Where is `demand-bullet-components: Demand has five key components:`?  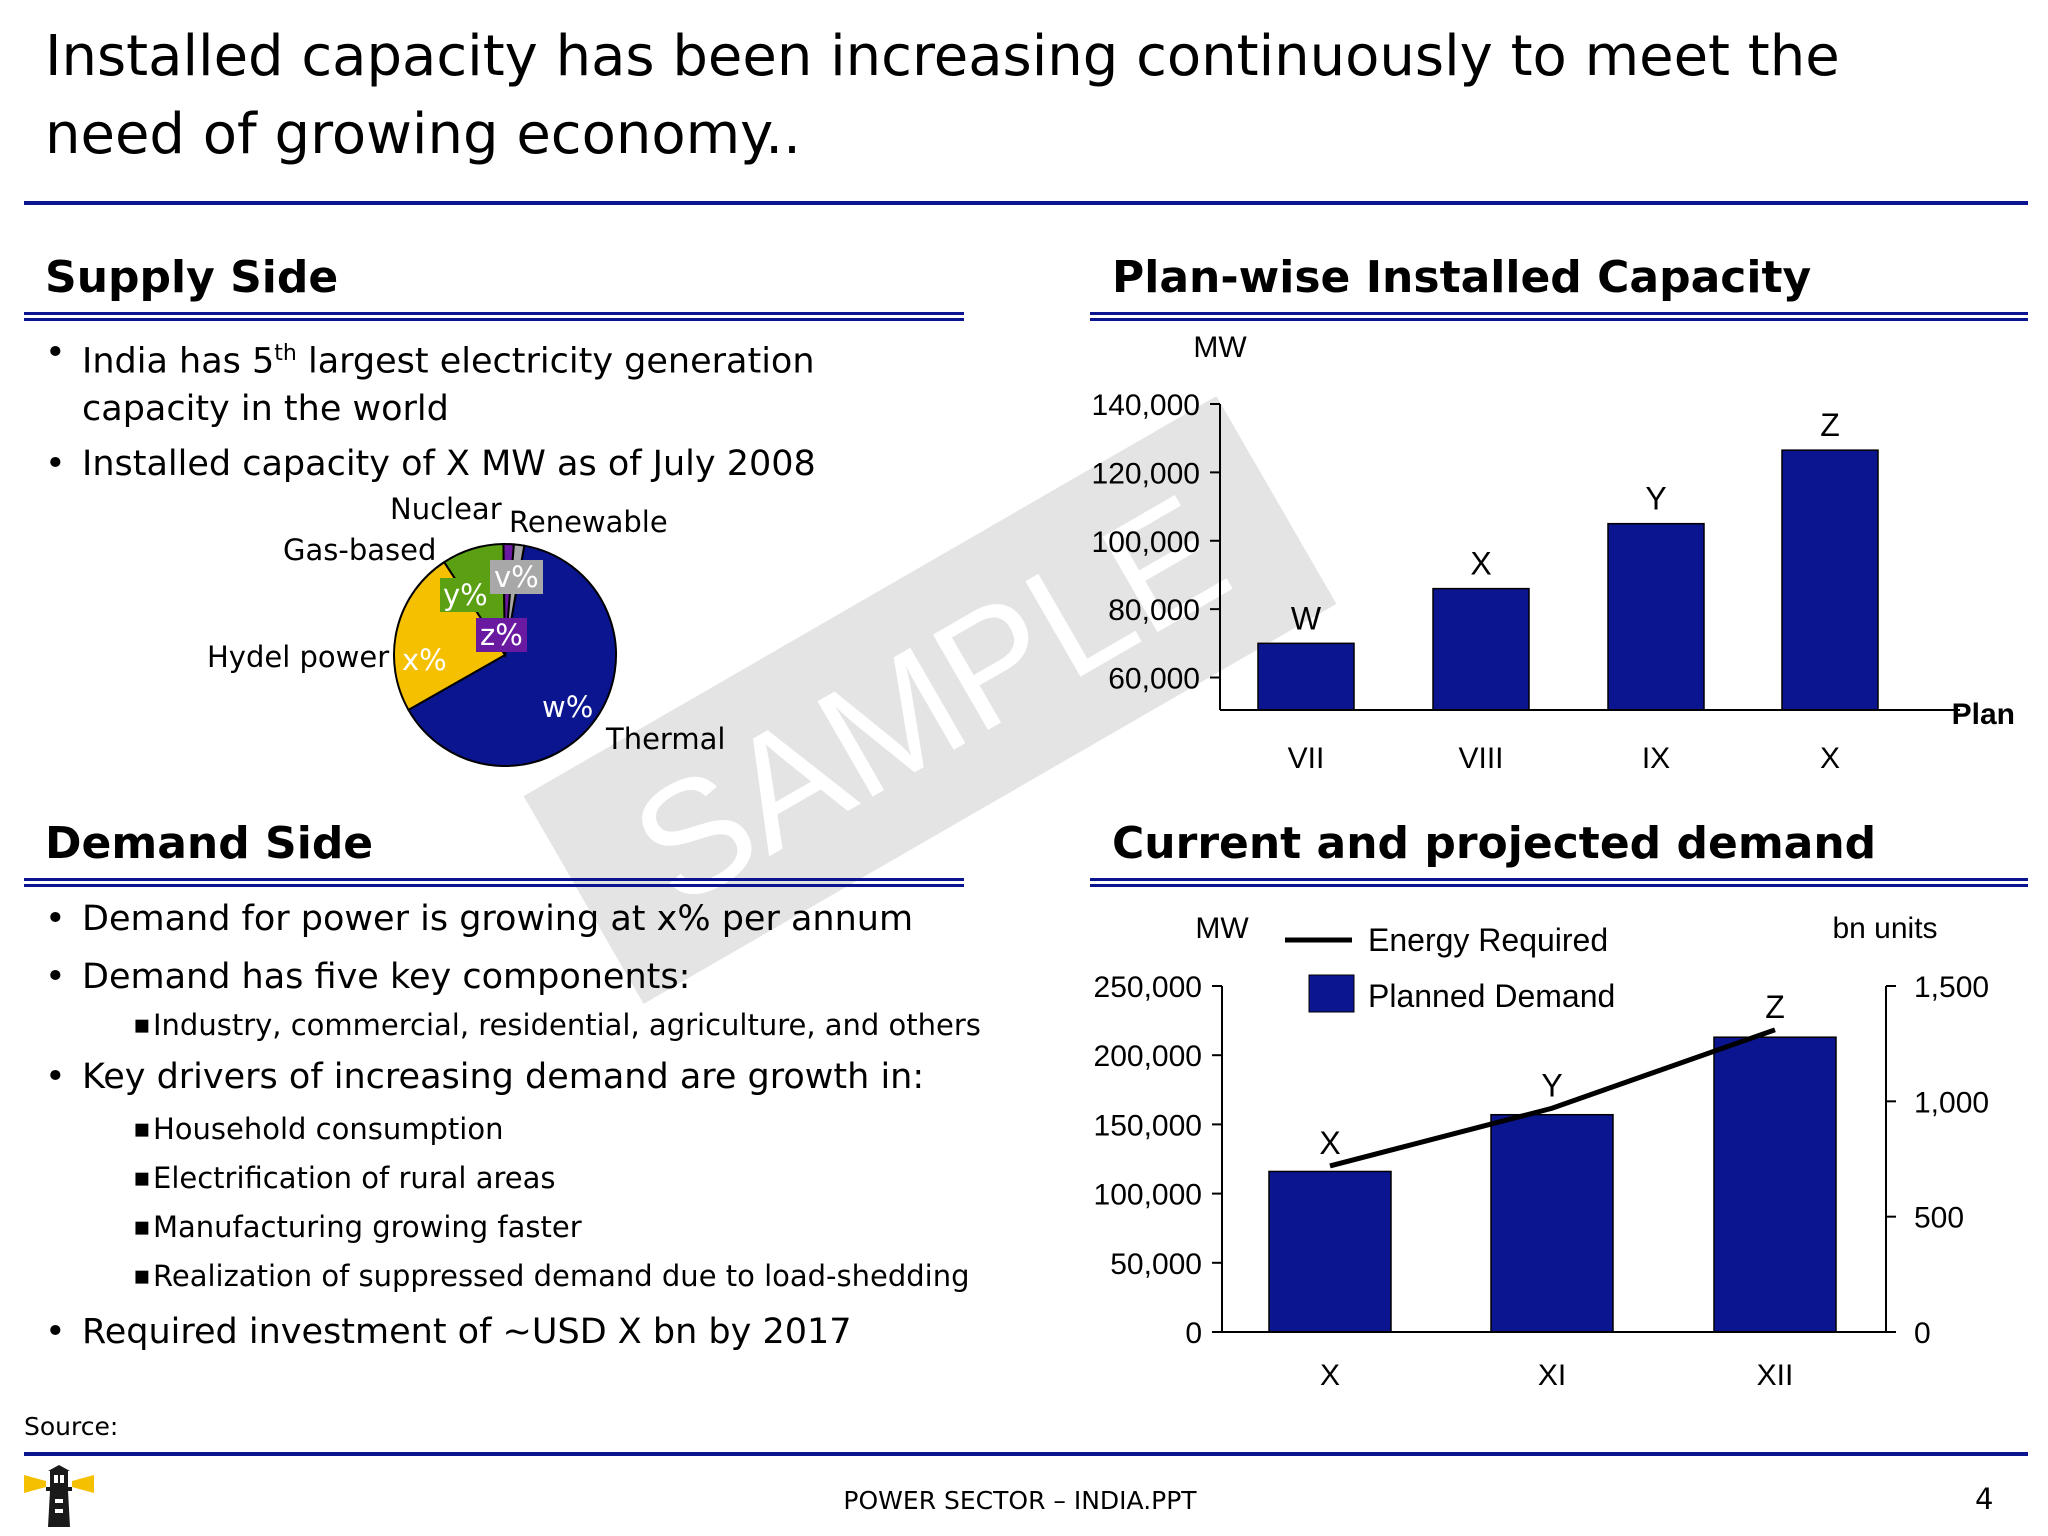 demand-bullet-components: Demand has five key components: is located at coordinates (515, 977).